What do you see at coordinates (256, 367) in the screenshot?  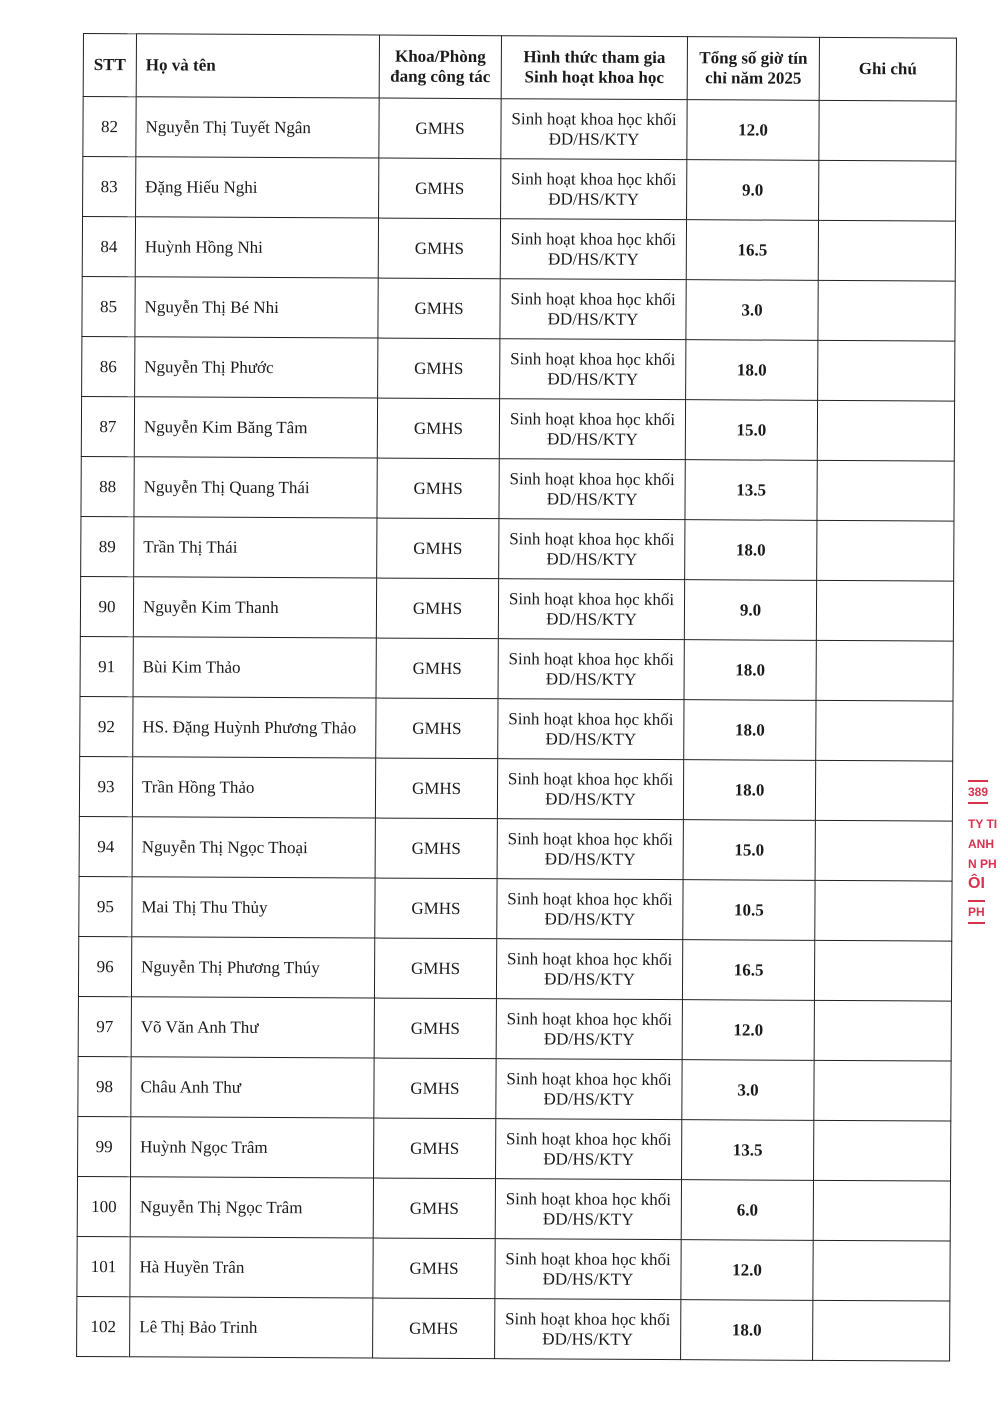 I see `cell-name: Nguyễn Thị Phước` at bounding box center [256, 367].